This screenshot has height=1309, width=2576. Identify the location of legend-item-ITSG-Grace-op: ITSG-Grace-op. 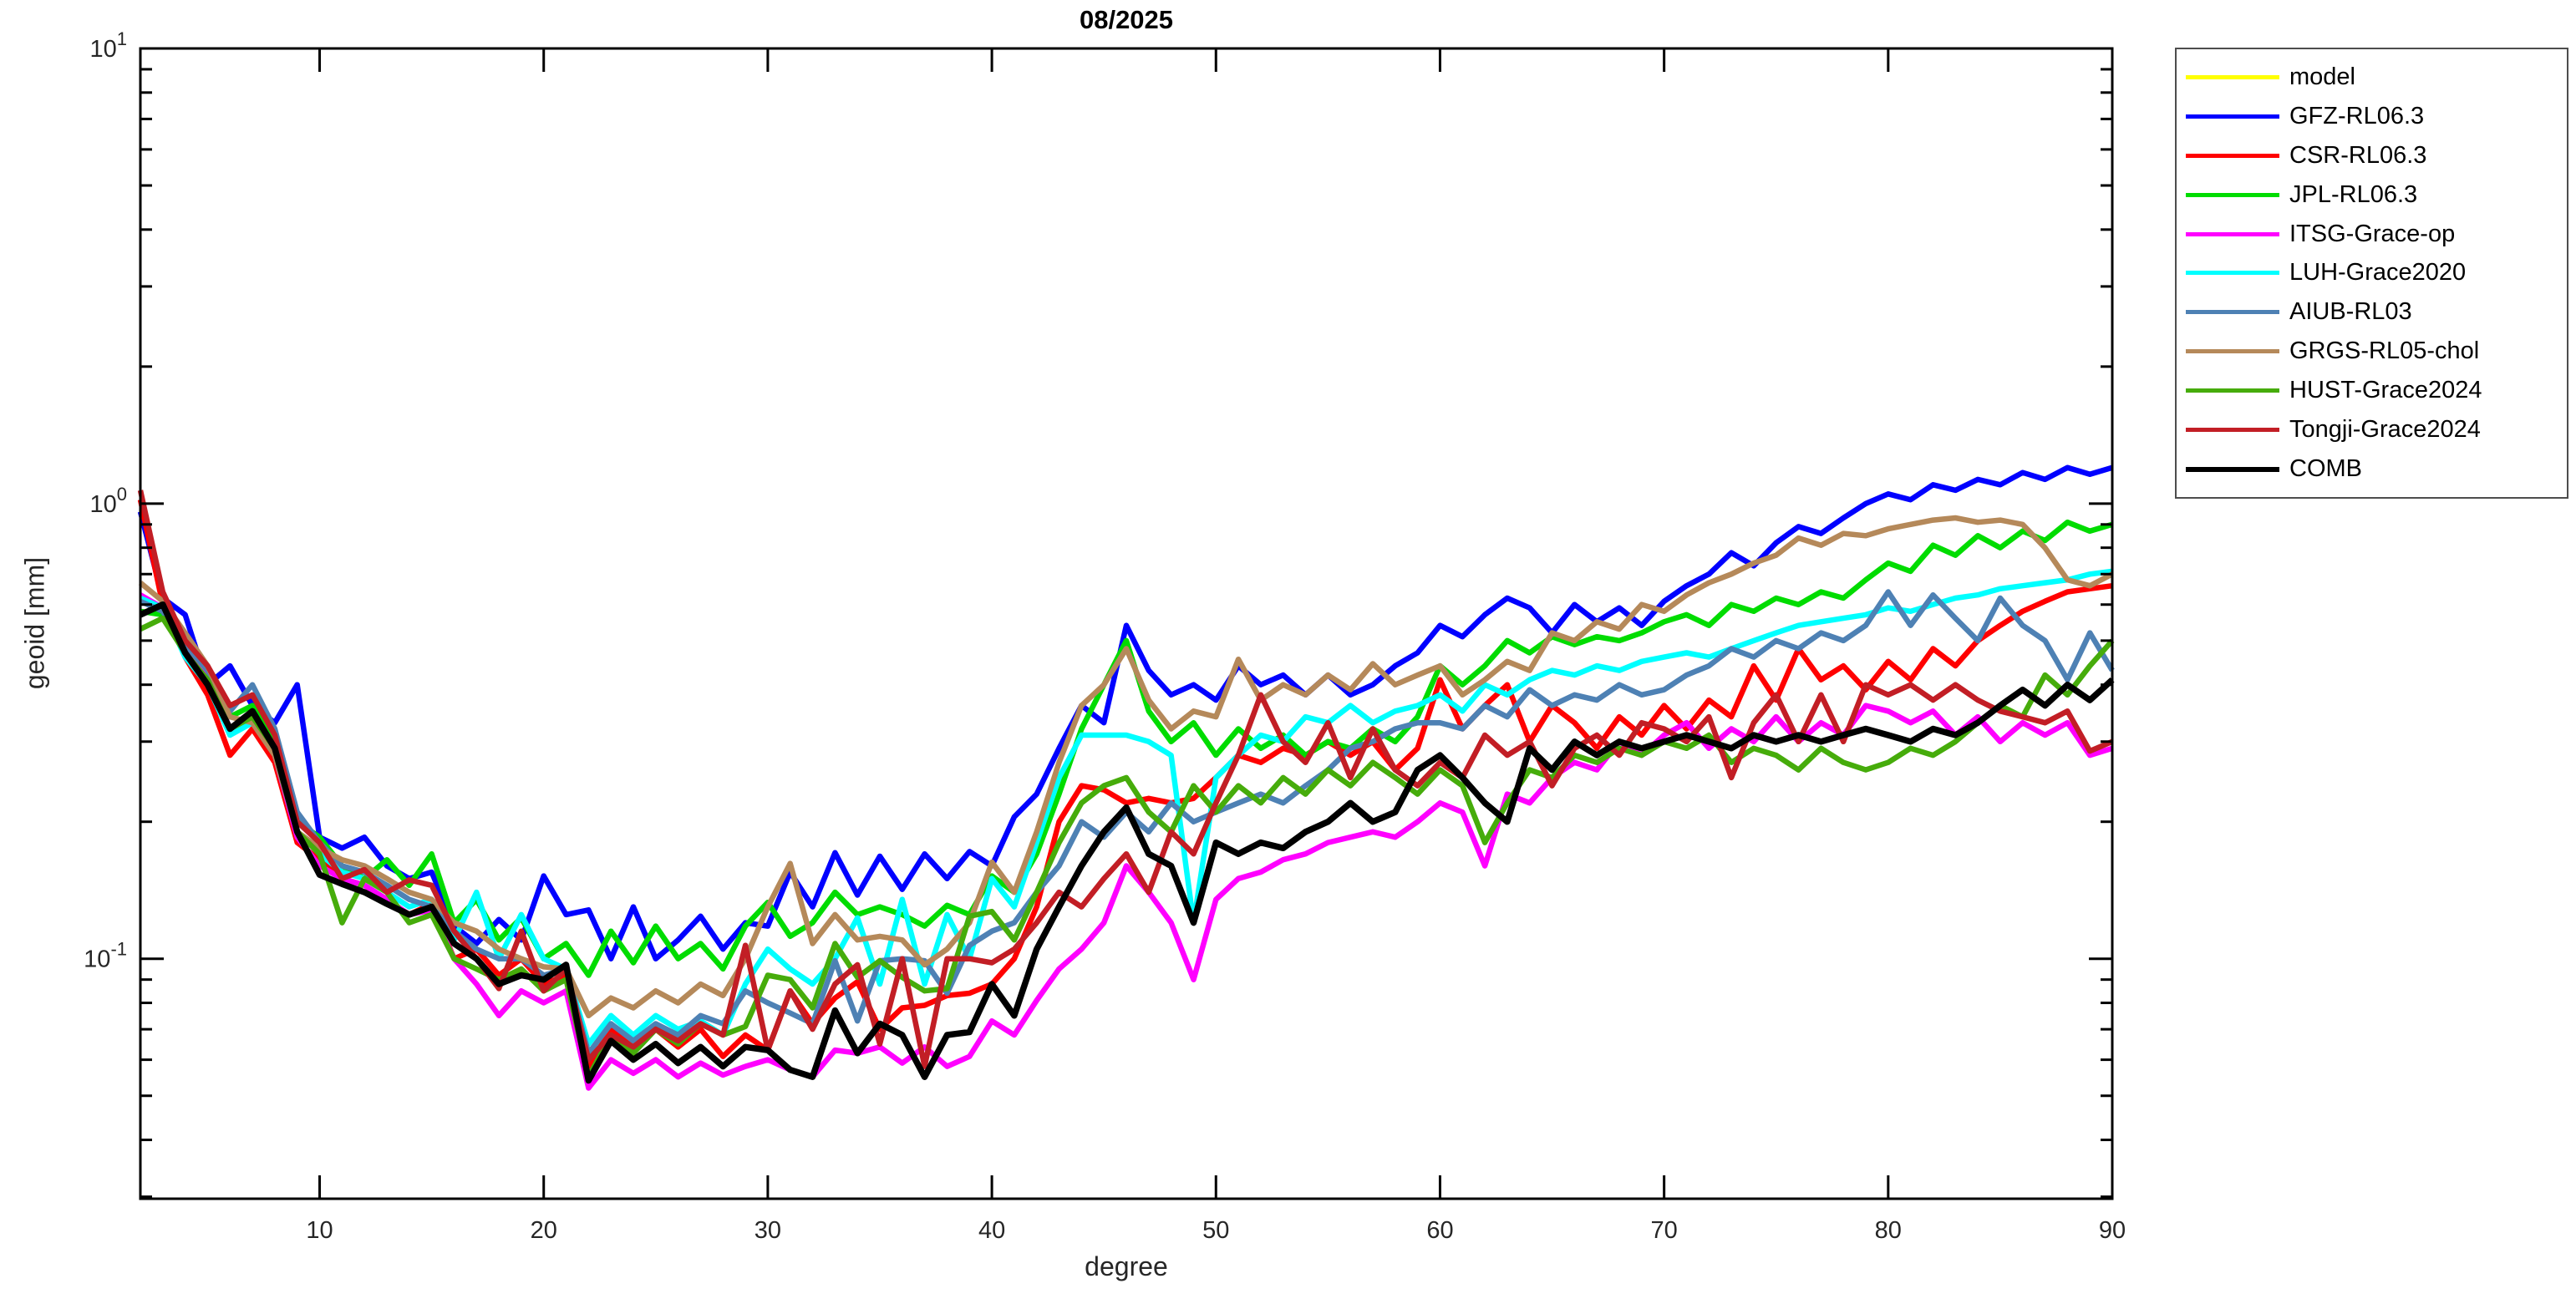
(2372, 234).